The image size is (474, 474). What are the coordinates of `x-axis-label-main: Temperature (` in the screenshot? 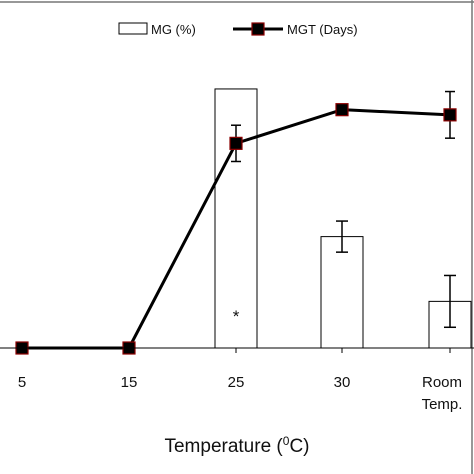 It's located at (223, 446).